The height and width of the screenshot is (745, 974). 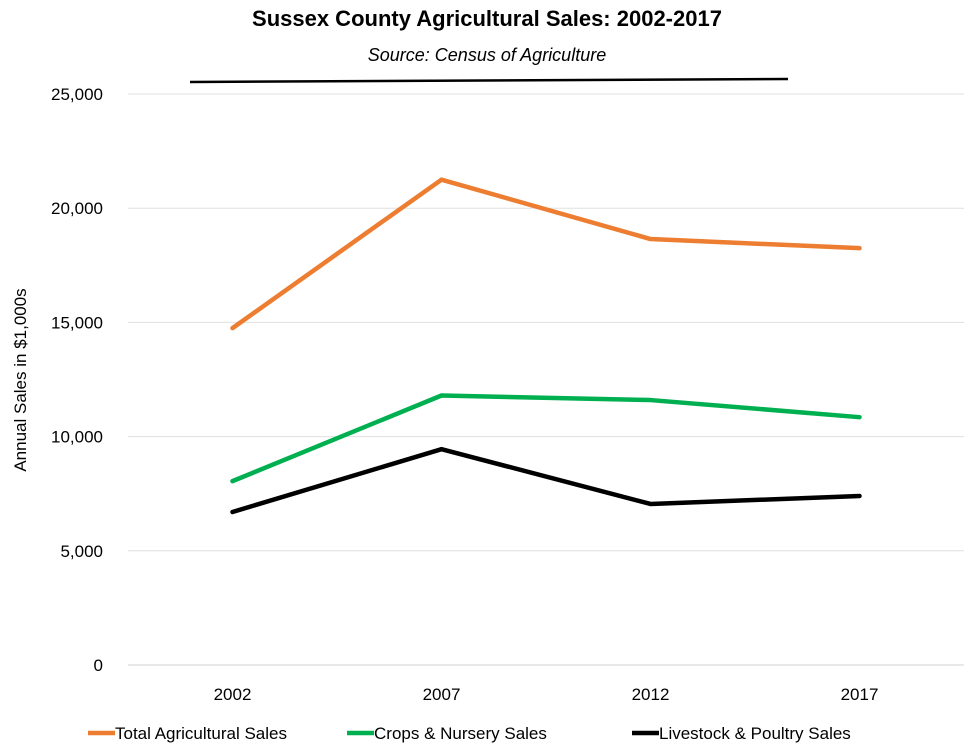 I want to click on y-tick-label: 10,000, so click(x=77, y=437).